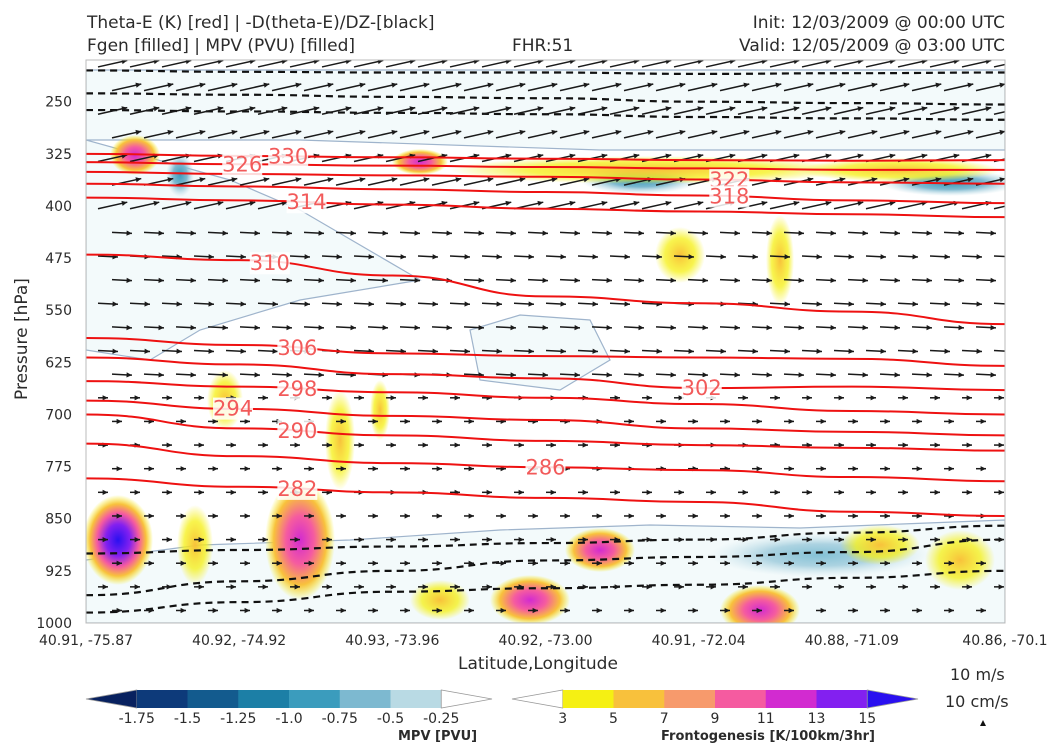 The height and width of the screenshot is (750, 1050). Describe the element at coordinates (306, 202) in the screenshot. I see `theta-e-label-bg` at that location.